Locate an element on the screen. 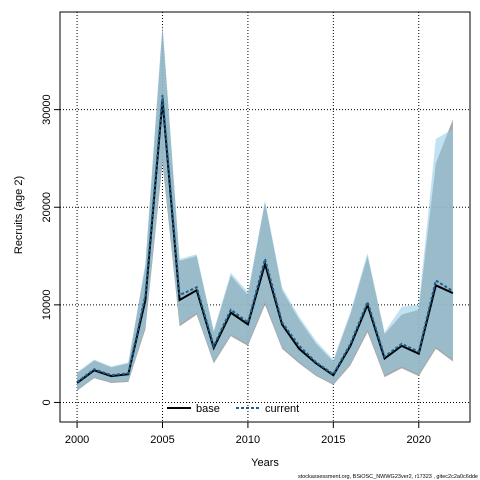 The image size is (480, 480). x-tick-label: 2000 is located at coordinates (77, 440).